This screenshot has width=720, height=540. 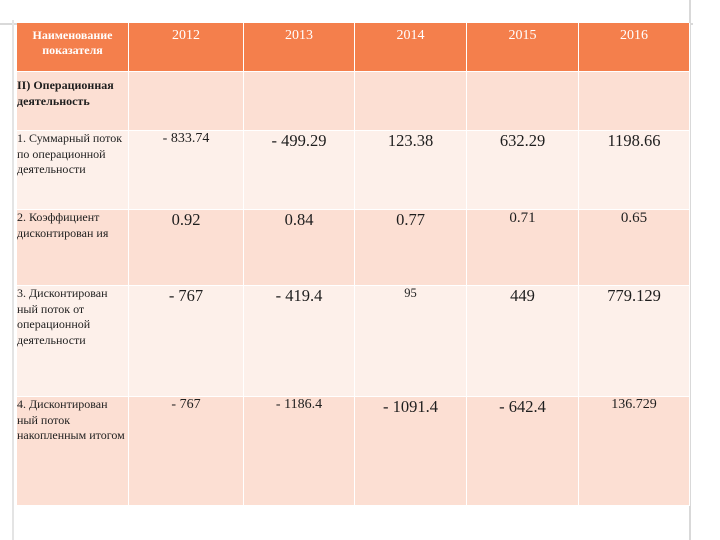 I want to click on decorative-right-line, so click(x=690, y=270).